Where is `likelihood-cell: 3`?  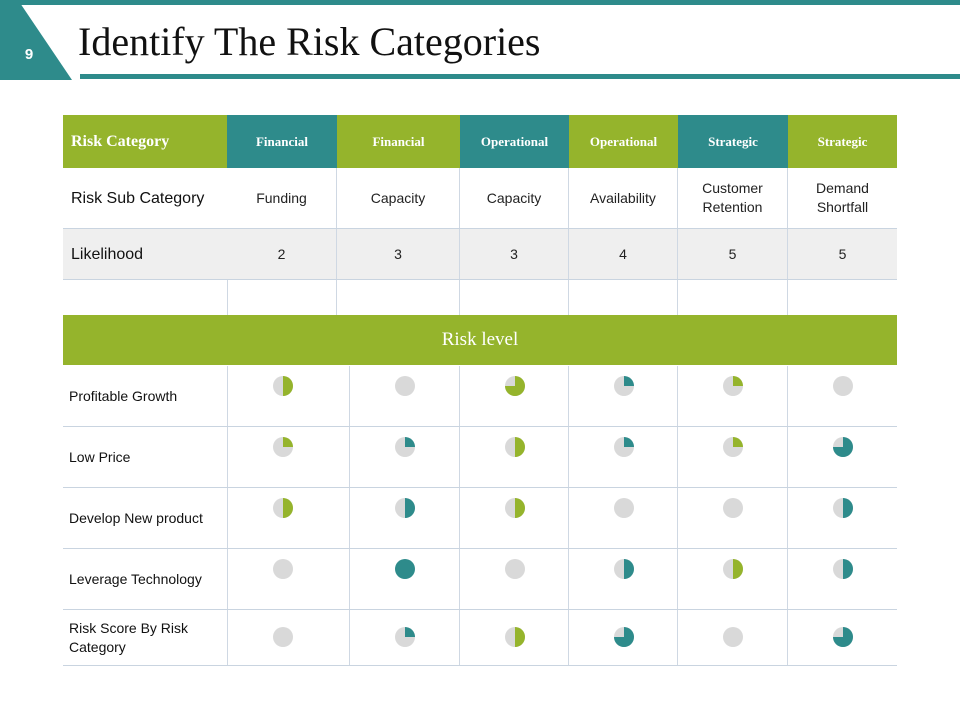
likelihood-cell: 3 is located at coordinates (514, 254).